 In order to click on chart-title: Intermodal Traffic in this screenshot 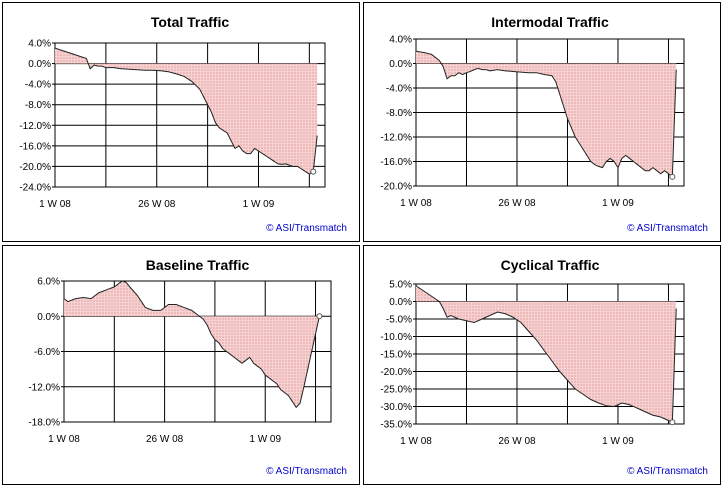, I will do `click(550, 22)`.